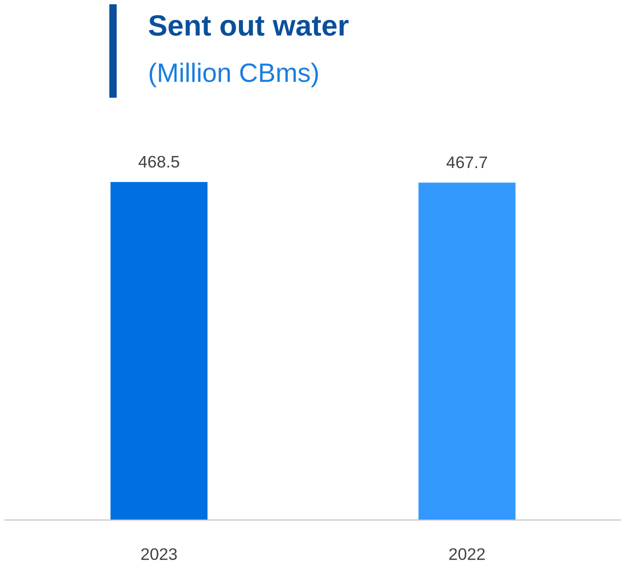 The image size is (621, 566). I want to click on x-tick-label: 2023, so click(159, 554).